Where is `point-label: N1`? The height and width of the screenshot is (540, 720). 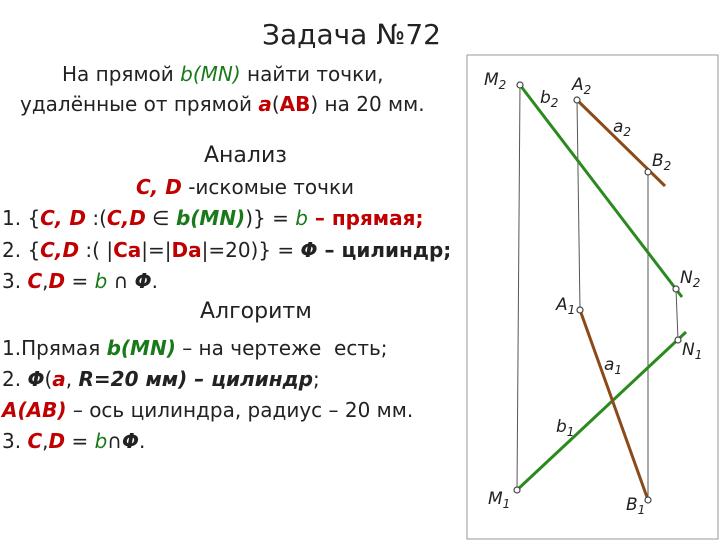
point-label: N1 is located at coordinates (692, 351).